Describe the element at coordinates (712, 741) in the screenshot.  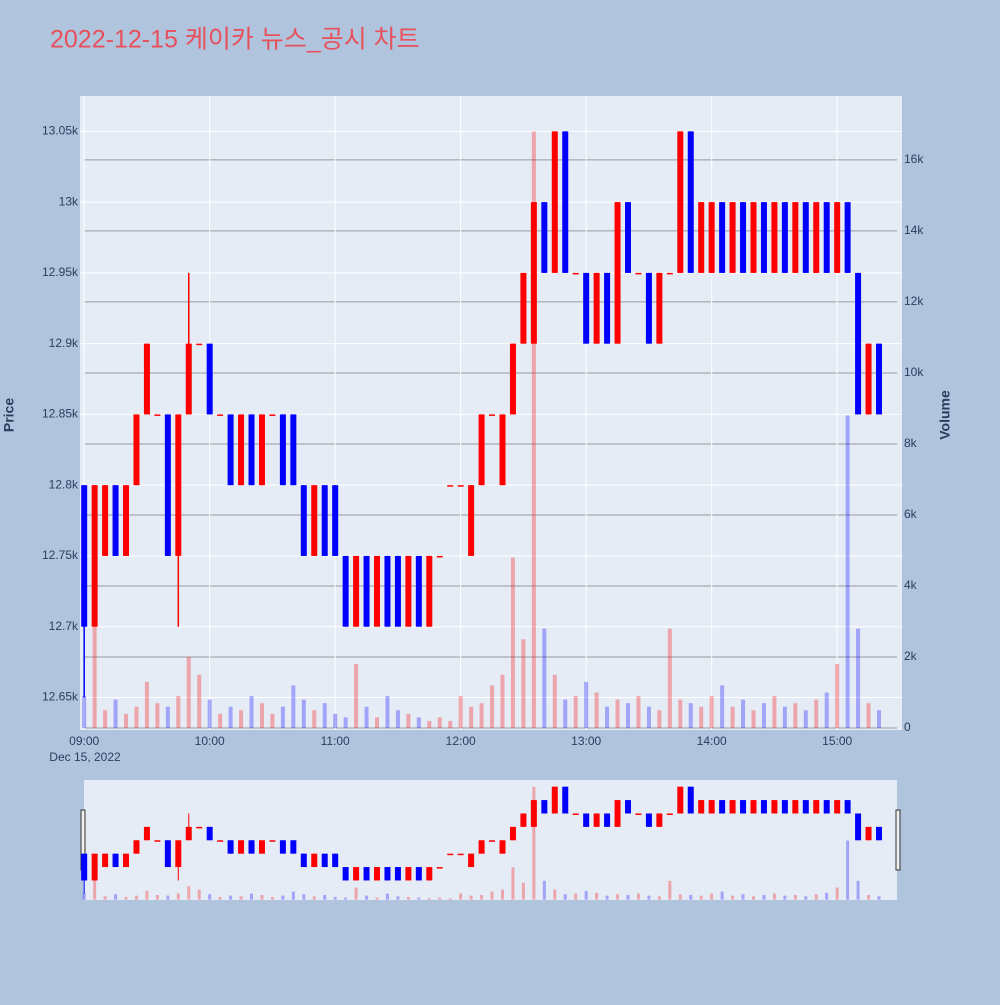
I see `x-tick-label: 14:00` at that location.